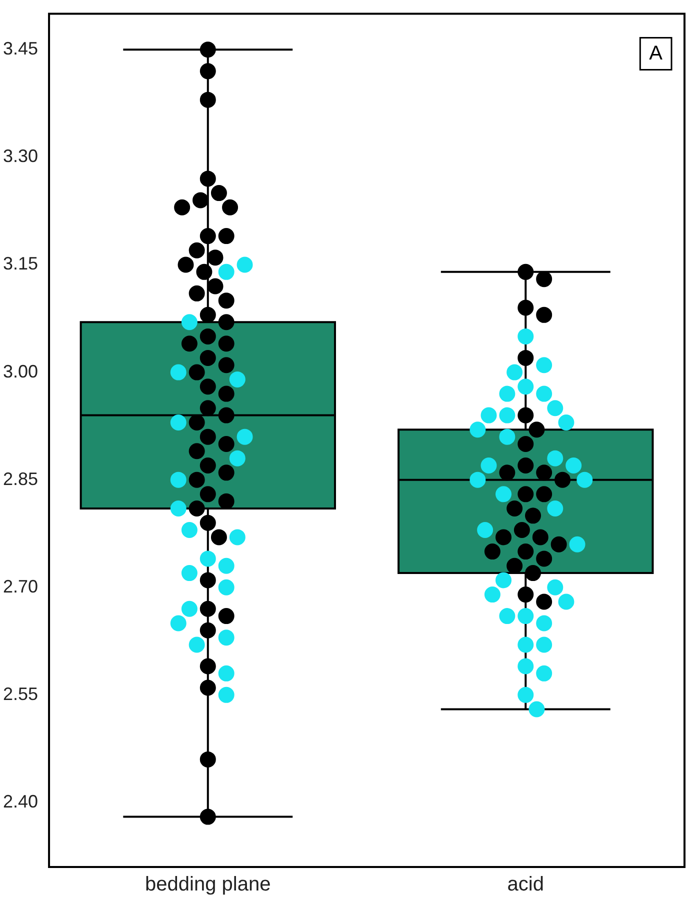 This screenshot has height=903, width=693. What do you see at coordinates (20, 48) in the screenshot?
I see `y-tick-label: 3.45` at bounding box center [20, 48].